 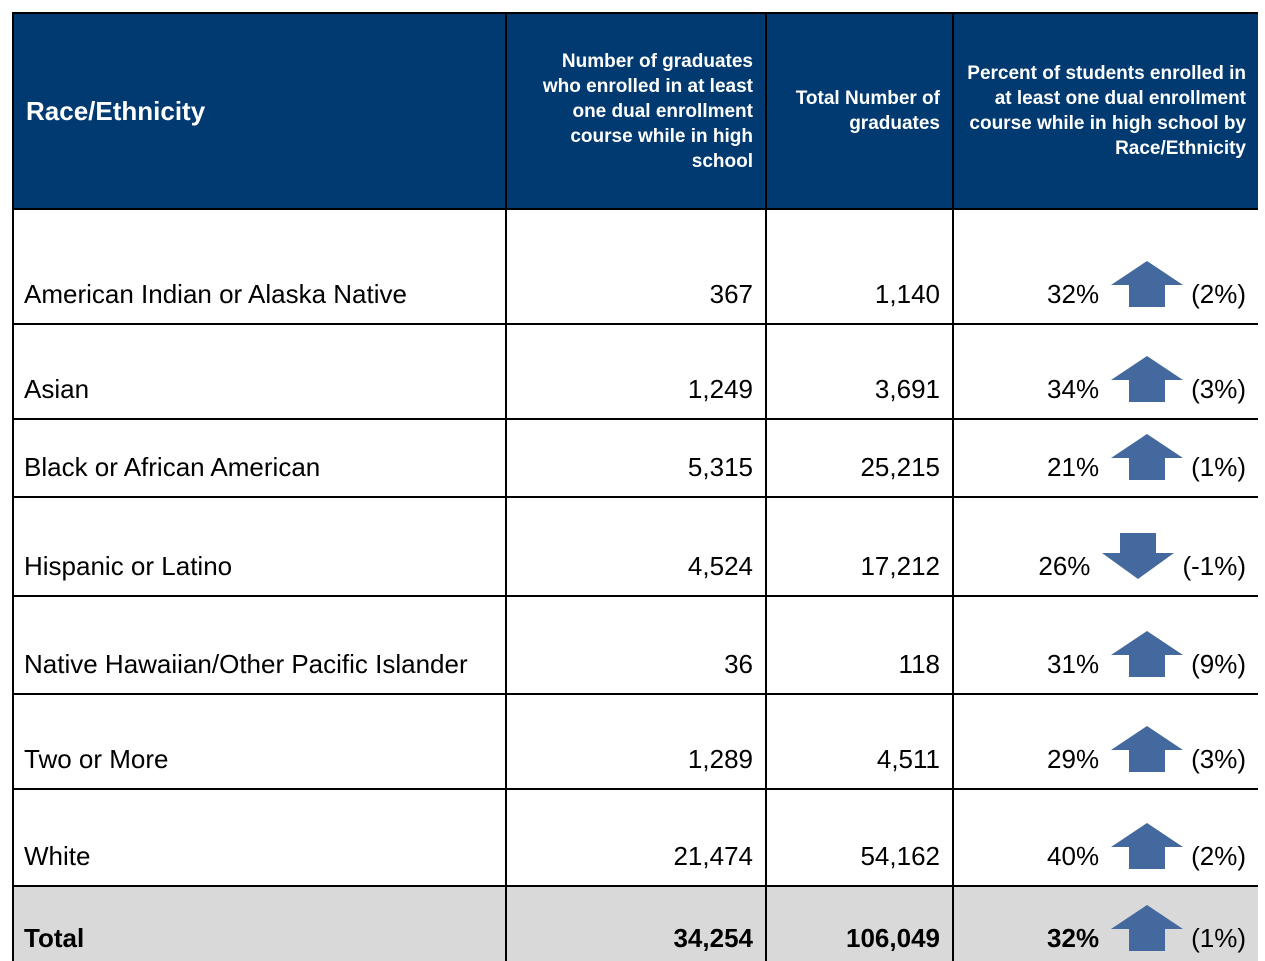 I want to click on percent-cell: 31% (9%), so click(x=1105, y=645).